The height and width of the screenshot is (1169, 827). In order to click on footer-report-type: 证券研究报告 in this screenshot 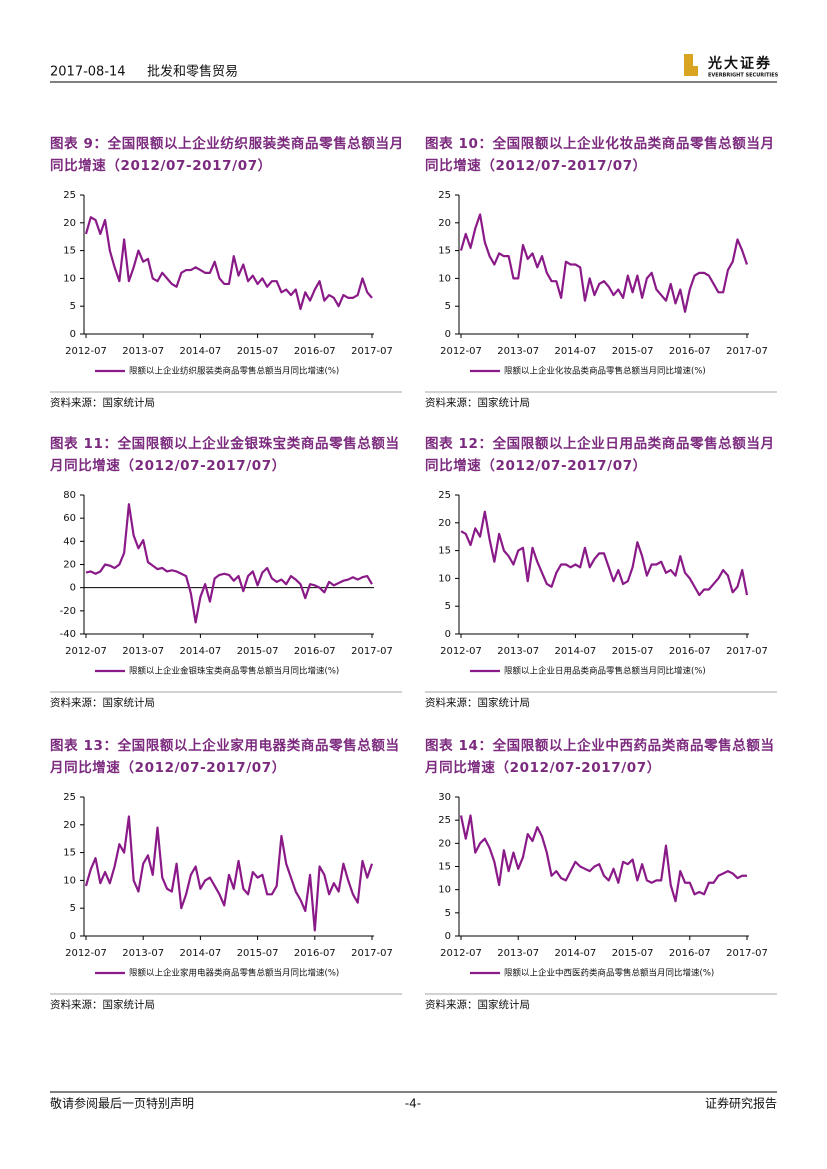, I will do `click(741, 1103)`.